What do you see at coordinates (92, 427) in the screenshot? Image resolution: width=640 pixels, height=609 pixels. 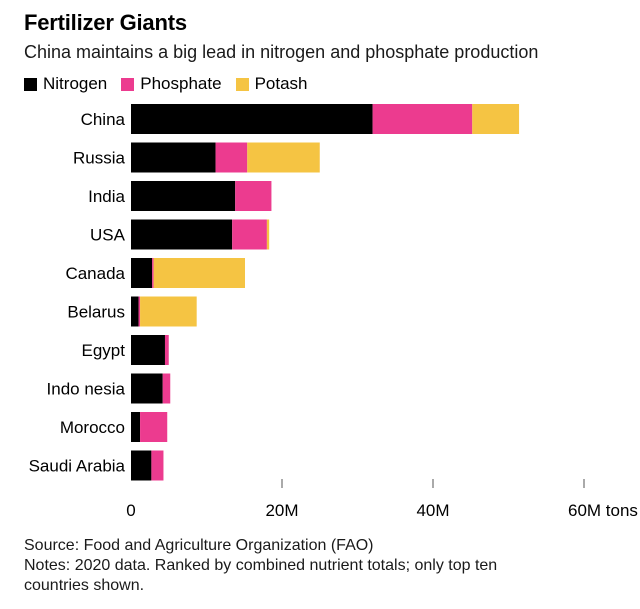 I see `category-label-morocco: Morocco` at bounding box center [92, 427].